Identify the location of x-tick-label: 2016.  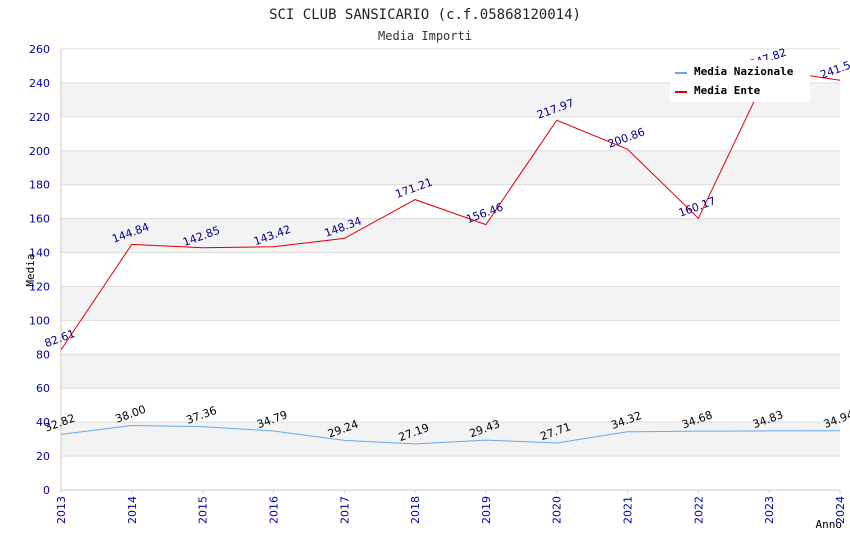
(273, 510).